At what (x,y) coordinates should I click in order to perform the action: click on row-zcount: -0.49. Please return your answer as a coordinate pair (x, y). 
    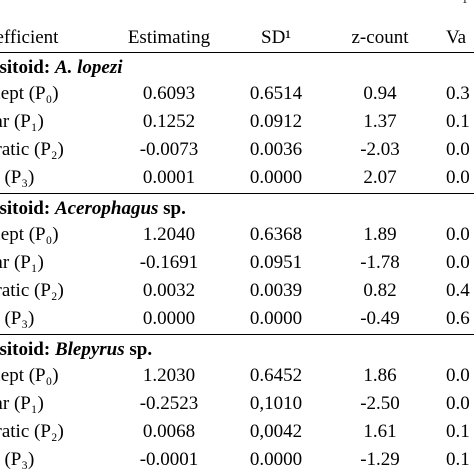
    Looking at the image, I should click on (380, 318).